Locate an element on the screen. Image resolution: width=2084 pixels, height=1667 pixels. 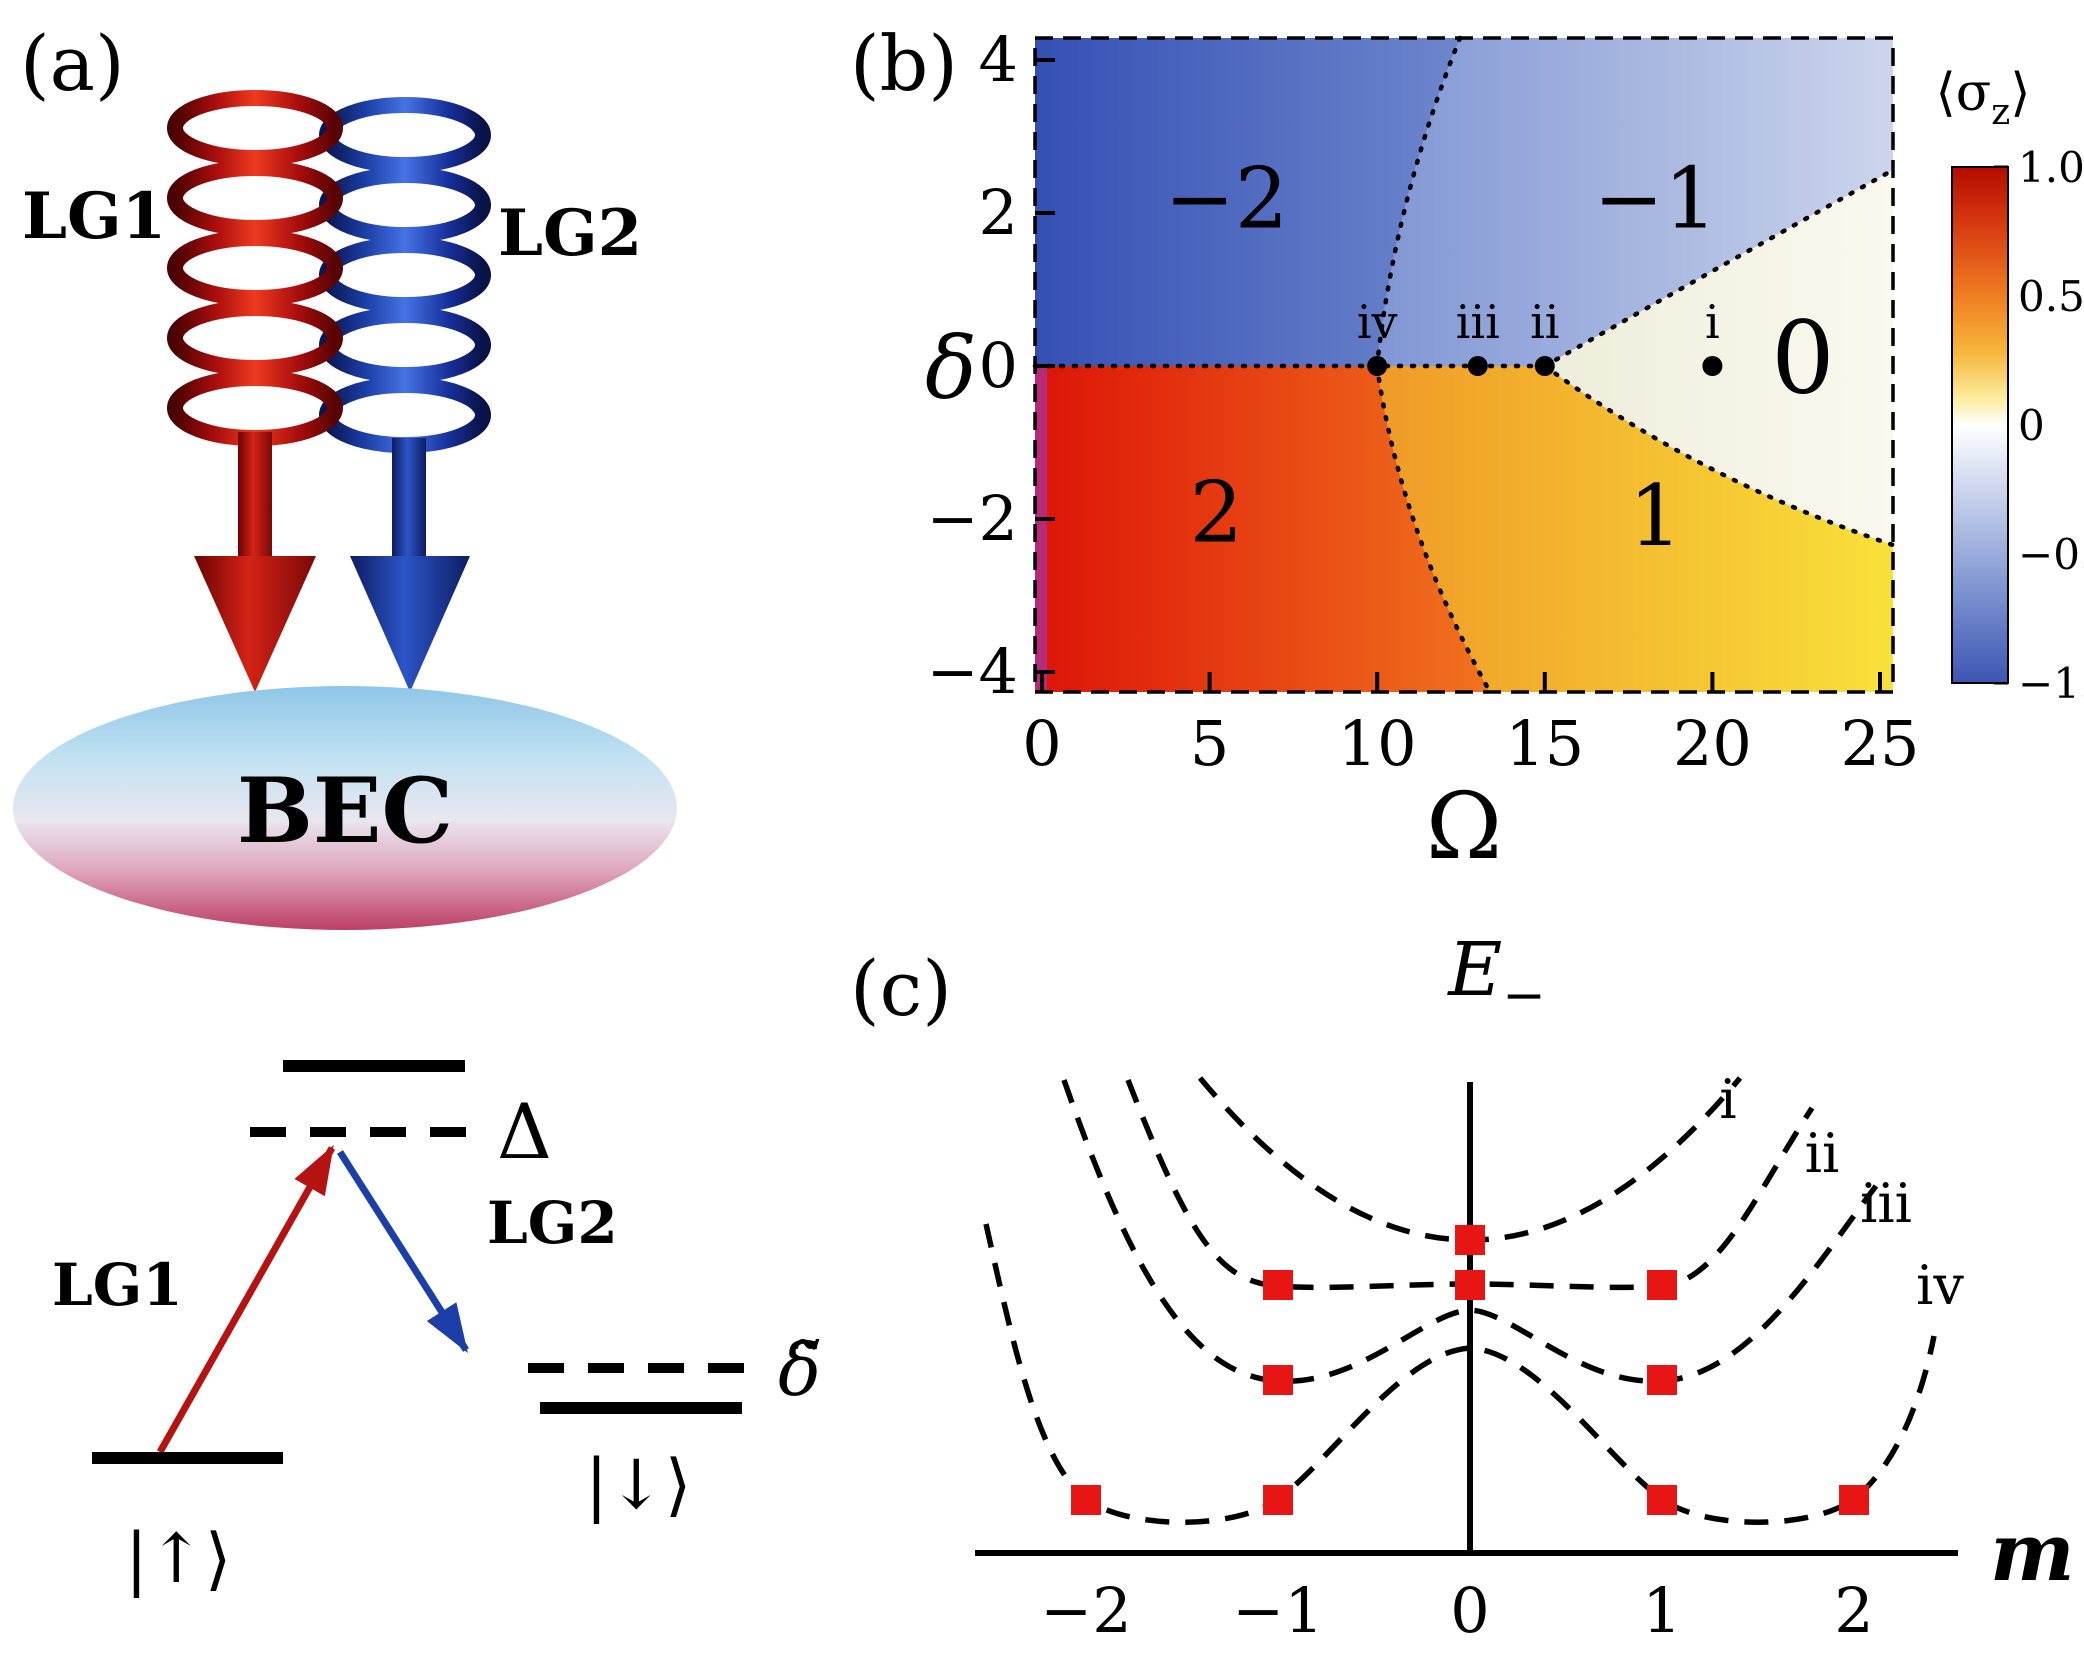
region-plus1 is located at coordinates (1635, 529).